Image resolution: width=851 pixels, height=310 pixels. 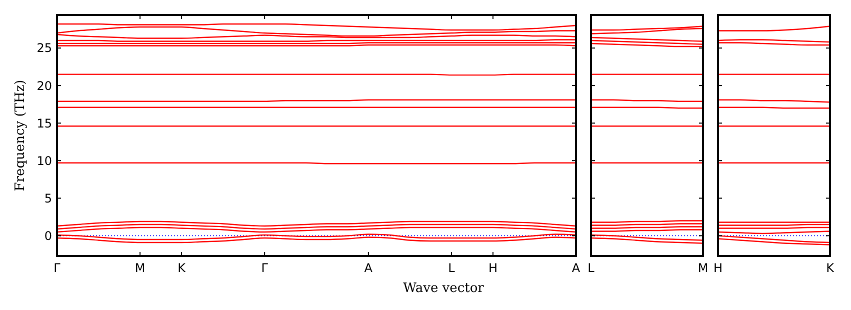 I want to click on y-tick-label: 10, so click(x=44, y=161).